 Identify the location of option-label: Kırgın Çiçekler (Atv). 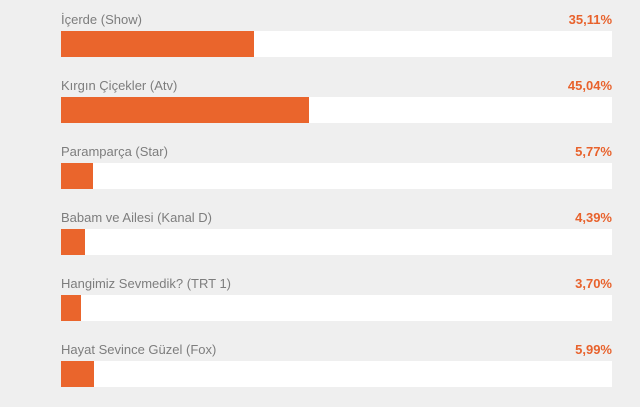
(119, 85).